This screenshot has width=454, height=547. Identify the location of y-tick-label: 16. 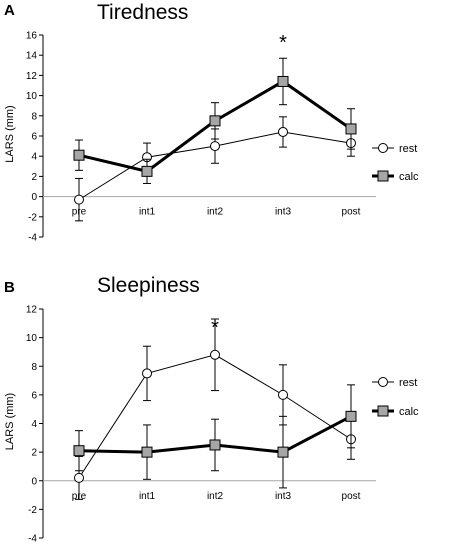
(32, 36).